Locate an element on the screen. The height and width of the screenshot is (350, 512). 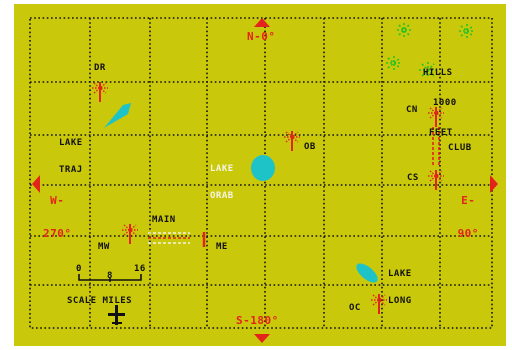
lake-icon-long is located at coordinates (367, 273).